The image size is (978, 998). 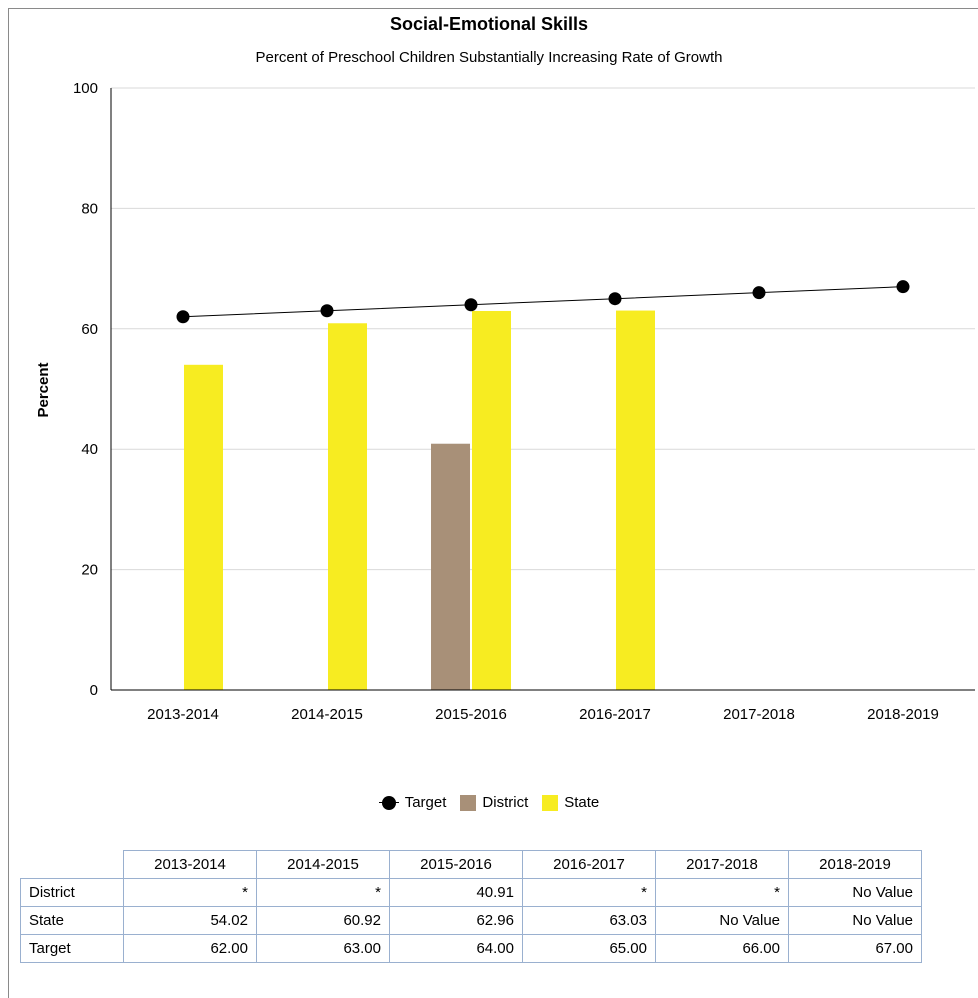 I want to click on table-cell: 40.91, so click(x=456, y=892).